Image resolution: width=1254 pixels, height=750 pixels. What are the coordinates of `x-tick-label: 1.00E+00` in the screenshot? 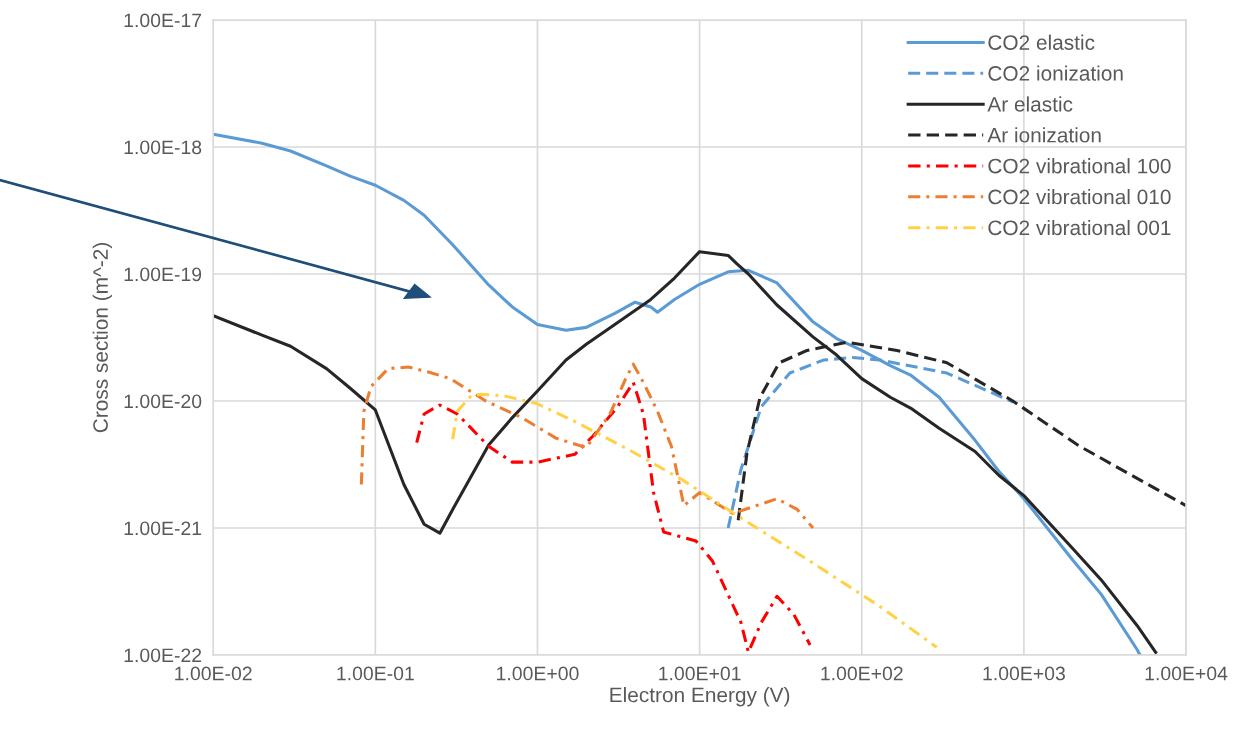 It's located at (538, 673).